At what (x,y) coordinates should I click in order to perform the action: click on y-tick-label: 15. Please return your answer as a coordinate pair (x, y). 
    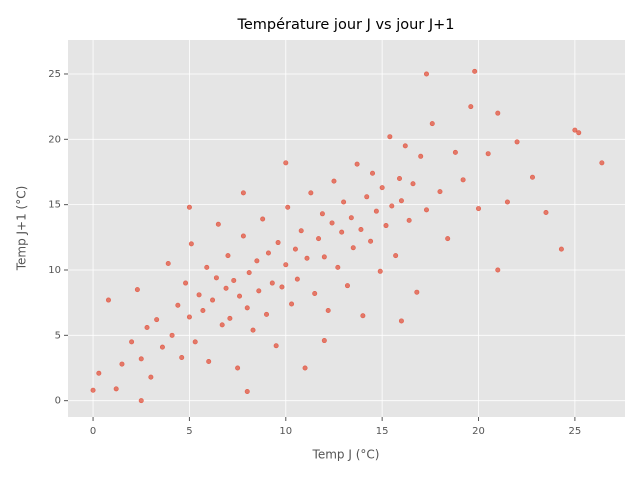
    Looking at the image, I should click on (54, 205).